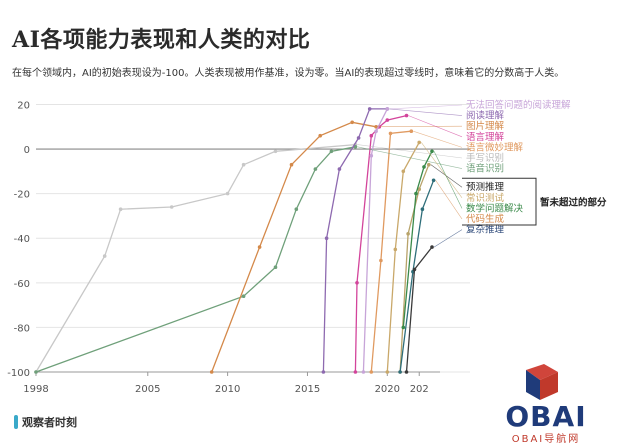 The height and width of the screenshot is (446, 640). Describe the element at coordinates (485, 198) in the screenshot. I see `legend-entry: 常识测试` at that location.